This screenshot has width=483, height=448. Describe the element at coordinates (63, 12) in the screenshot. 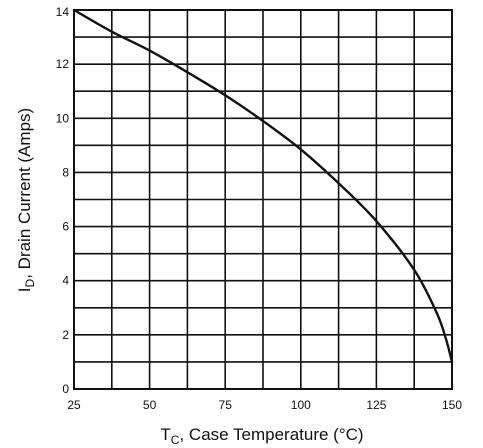

I see `y-tick-label: 14` at that location.